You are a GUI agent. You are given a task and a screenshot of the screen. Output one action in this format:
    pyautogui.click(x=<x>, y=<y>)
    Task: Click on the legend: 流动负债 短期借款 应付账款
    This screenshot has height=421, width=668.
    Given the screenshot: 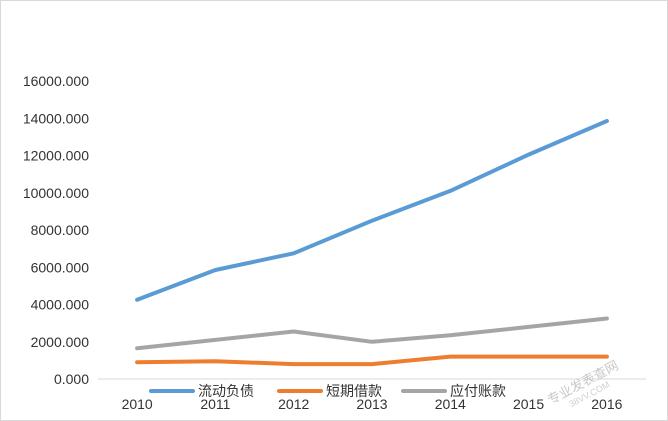 What is the action you would take?
    pyautogui.click(x=327, y=391)
    